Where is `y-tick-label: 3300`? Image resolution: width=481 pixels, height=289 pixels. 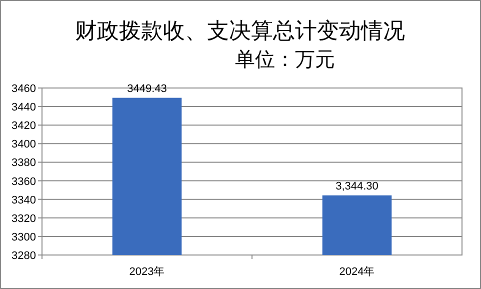
y-tick-label: 3300 is located at coordinates (24, 237).